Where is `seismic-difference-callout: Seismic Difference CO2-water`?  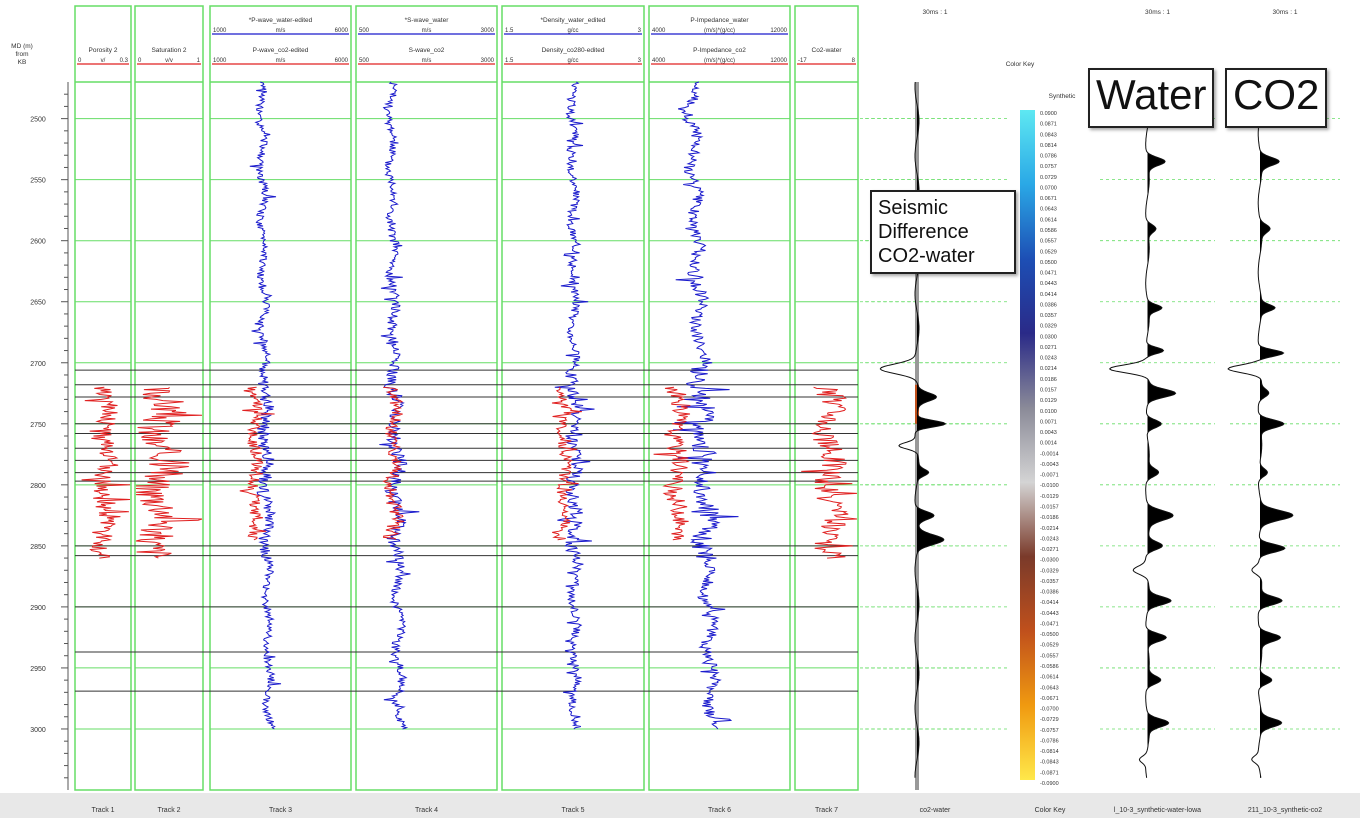
seismic-difference-callout: Seismic Difference CO2-water is located at coordinates (943, 232).